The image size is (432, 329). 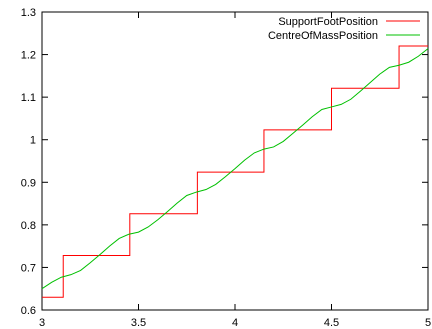 What do you see at coordinates (235, 323) in the screenshot?
I see `x-tick-label: 4` at bounding box center [235, 323].